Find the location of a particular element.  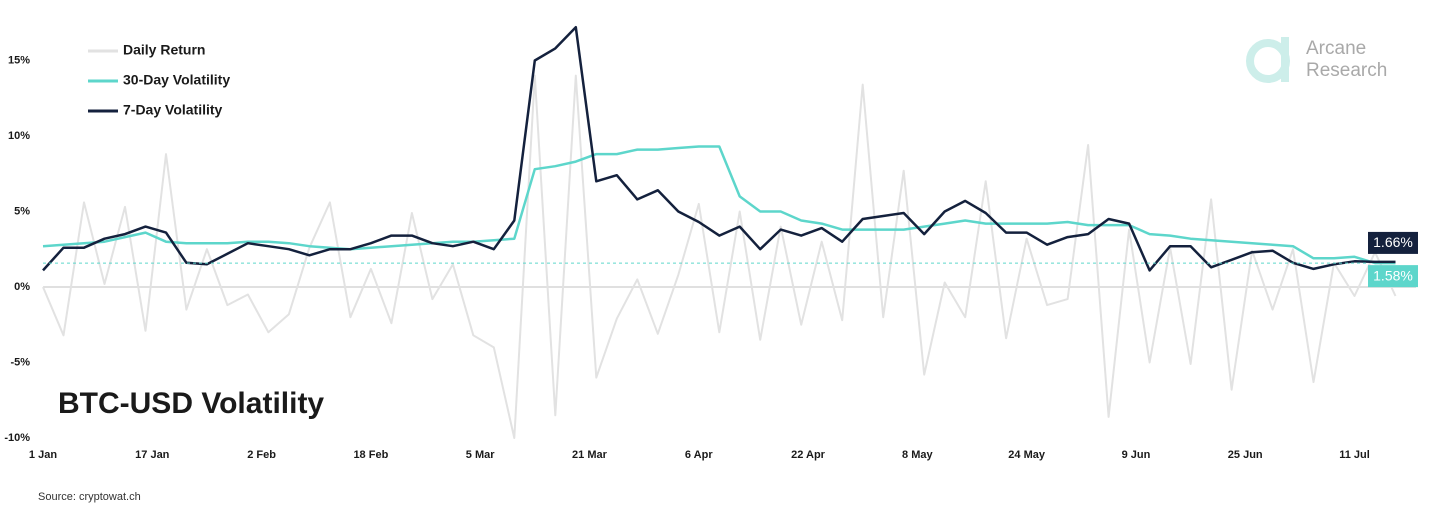

x-tick-label: 2 Feb is located at coordinates (261, 455).